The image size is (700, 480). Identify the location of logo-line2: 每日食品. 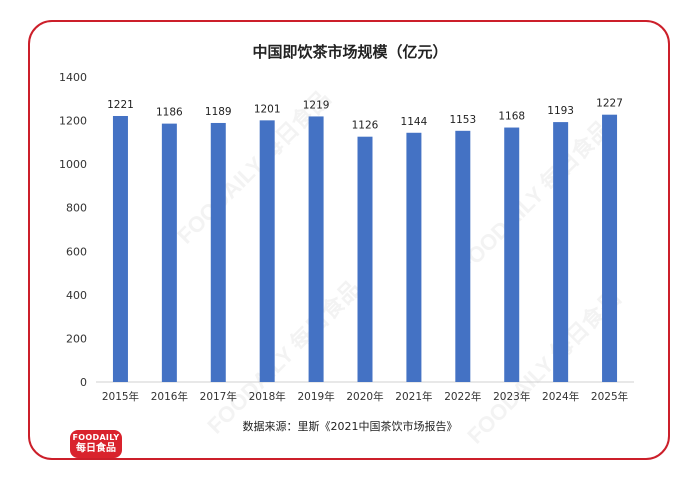
(96, 448).